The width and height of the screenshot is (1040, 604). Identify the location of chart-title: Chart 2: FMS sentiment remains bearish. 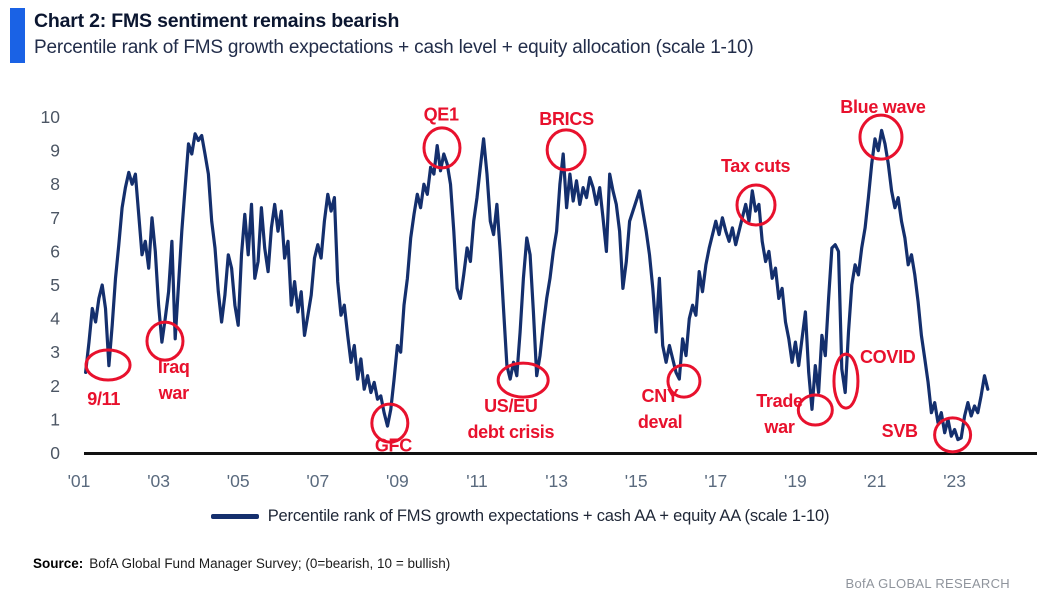
(217, 21).